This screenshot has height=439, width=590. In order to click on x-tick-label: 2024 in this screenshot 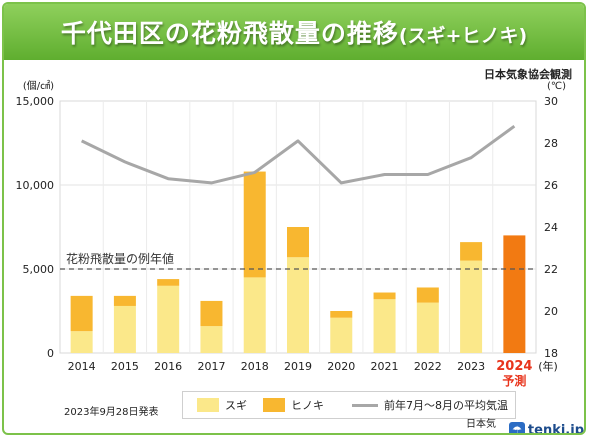, I will do `click(514, 366)`.